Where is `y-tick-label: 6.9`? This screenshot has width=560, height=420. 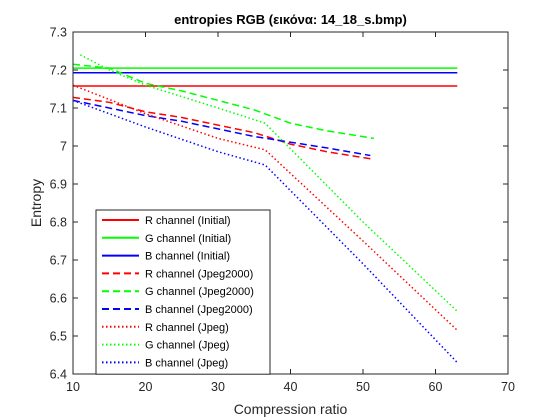
y-tick-label: 6.9 is located at coordinates (58, 185).